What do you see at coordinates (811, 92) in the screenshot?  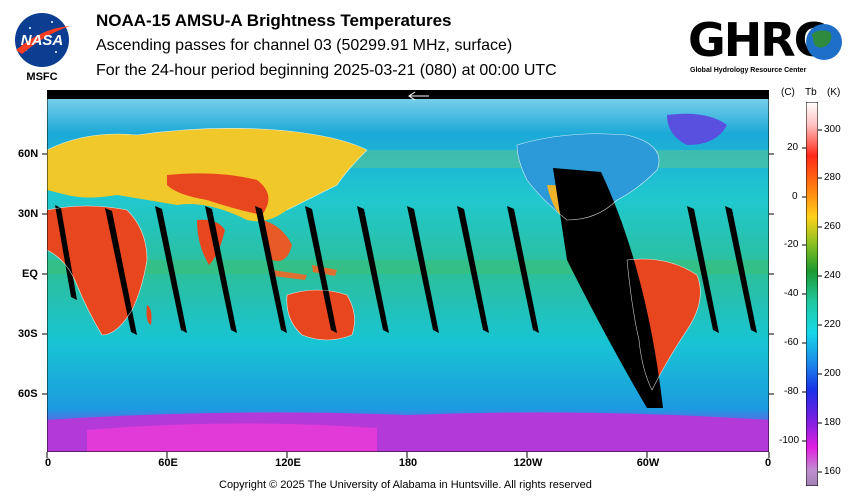 I see `colorbar-label-tb: Tb` at bounding box center [811, 92].